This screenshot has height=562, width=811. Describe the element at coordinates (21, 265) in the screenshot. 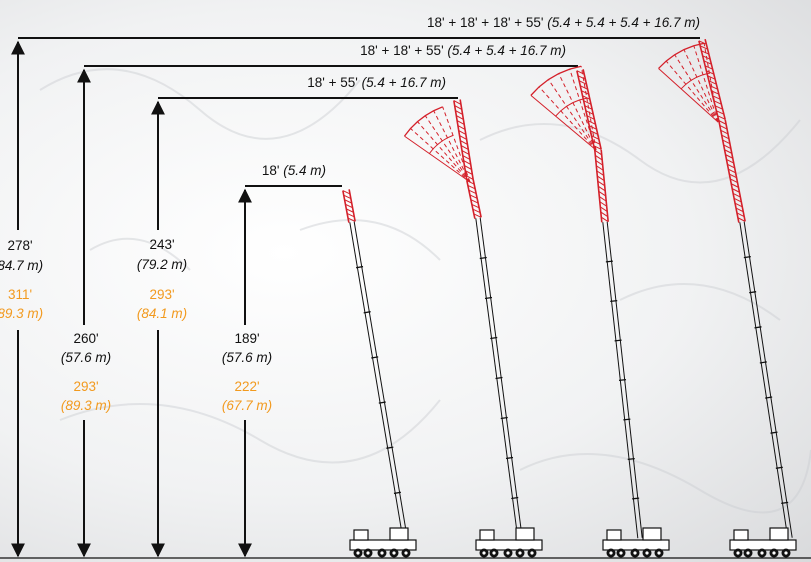

I see `height-metric-label: (84.7 m)` at that location.